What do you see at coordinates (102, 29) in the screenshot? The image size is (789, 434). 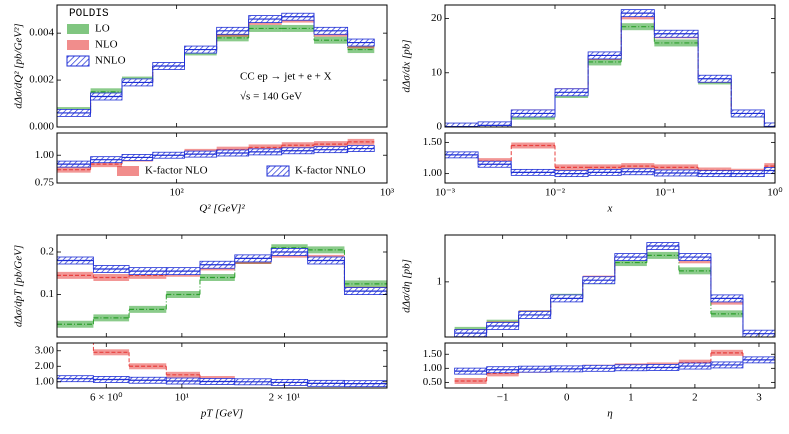 I see `legend-label: LO` at bounding box center [102, 29].